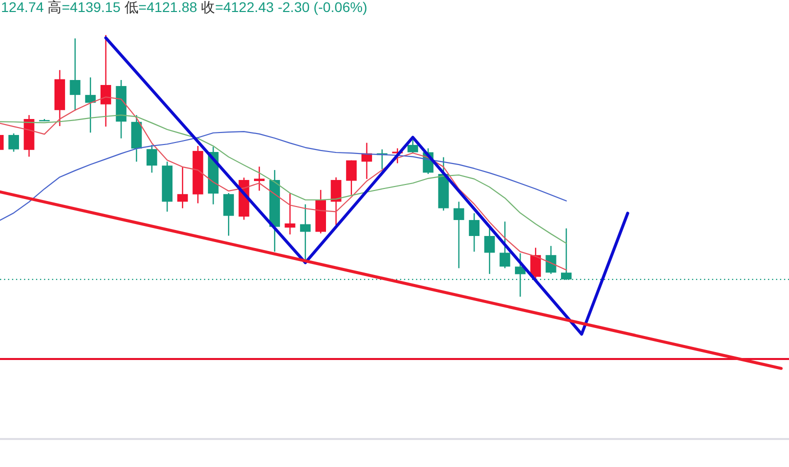 This screenshot has height=467, width=789. What do you see at coordinates (184, 7) in the screenshot?
I see `annotation: 124.74 高=4139.15 低=4121.88 收=4122.43 -2.30 (-0.06%)` at bounding box center [184, 7].